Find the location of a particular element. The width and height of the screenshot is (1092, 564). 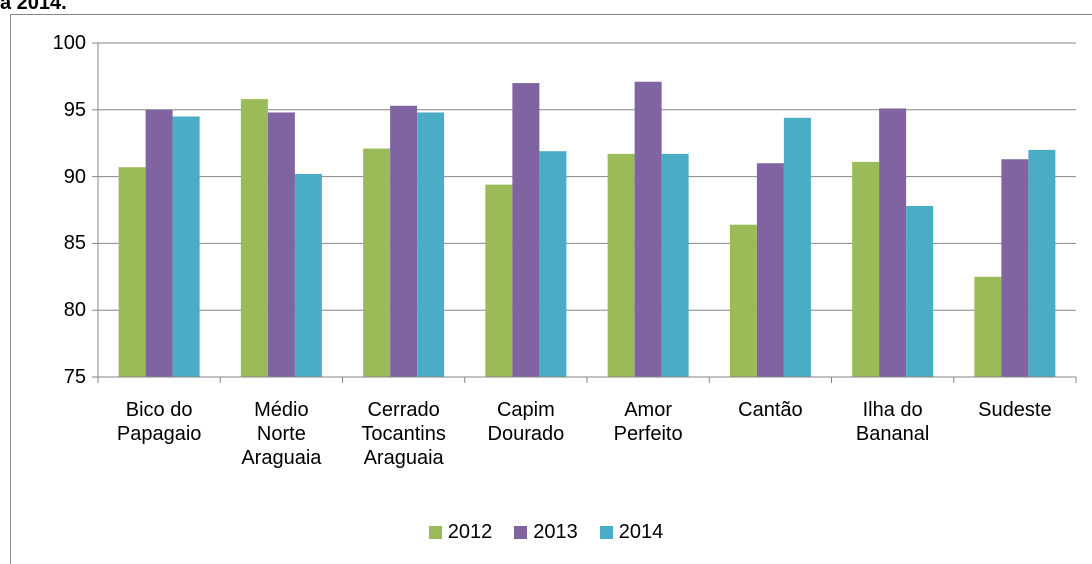

y-tick-label: 85 is located at coordinates (74, 243).